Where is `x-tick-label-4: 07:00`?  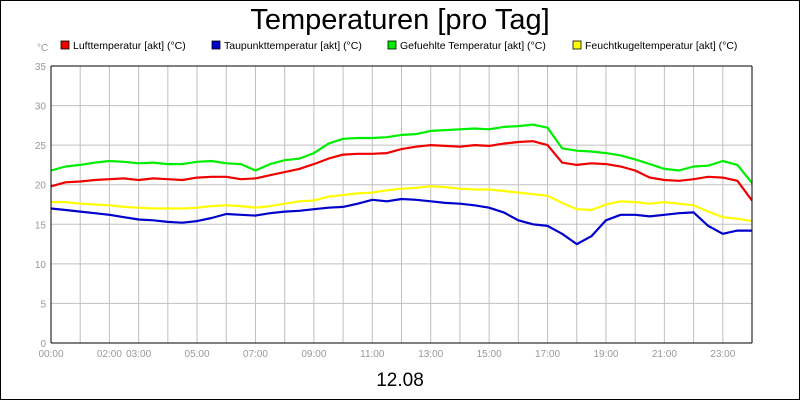 x-tick-label-4: 07:00 is located at coordinates (255, 354).